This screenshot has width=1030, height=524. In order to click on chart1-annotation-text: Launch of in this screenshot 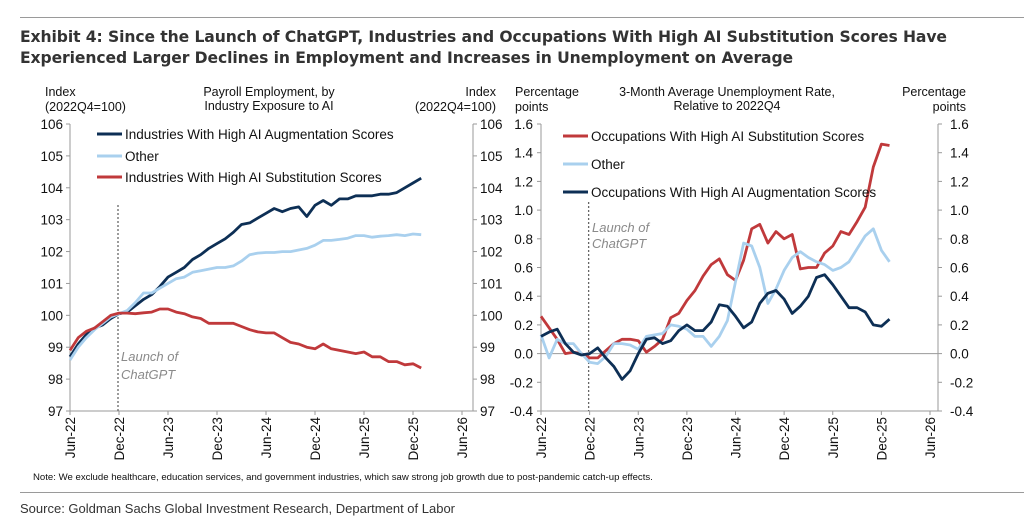, I will do `click(150, 356)`.